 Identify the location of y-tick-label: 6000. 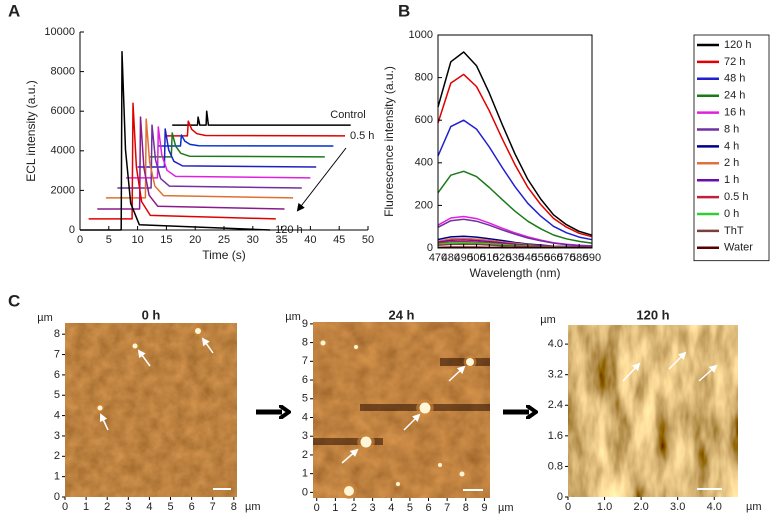
(63, 111).